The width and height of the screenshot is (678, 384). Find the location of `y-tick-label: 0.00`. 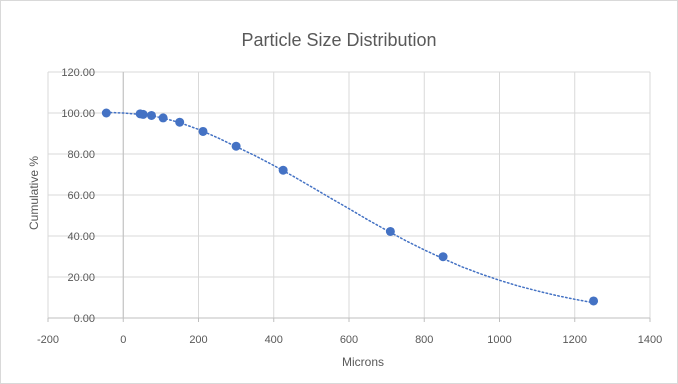

y-tick-label: 0.00 is located at coordinates (84, 319).